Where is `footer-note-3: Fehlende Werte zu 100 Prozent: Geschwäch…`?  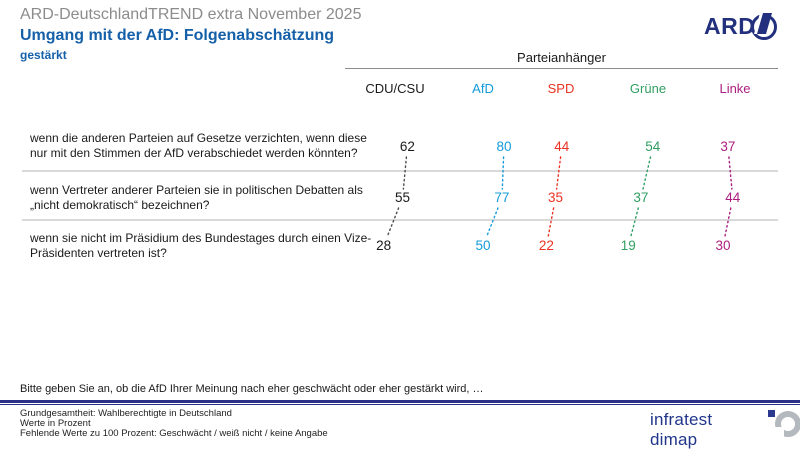
footer-note-3: Fehlende Werte zu 100 Prozent: Geschwäch… is located at coordinates (174, 433).